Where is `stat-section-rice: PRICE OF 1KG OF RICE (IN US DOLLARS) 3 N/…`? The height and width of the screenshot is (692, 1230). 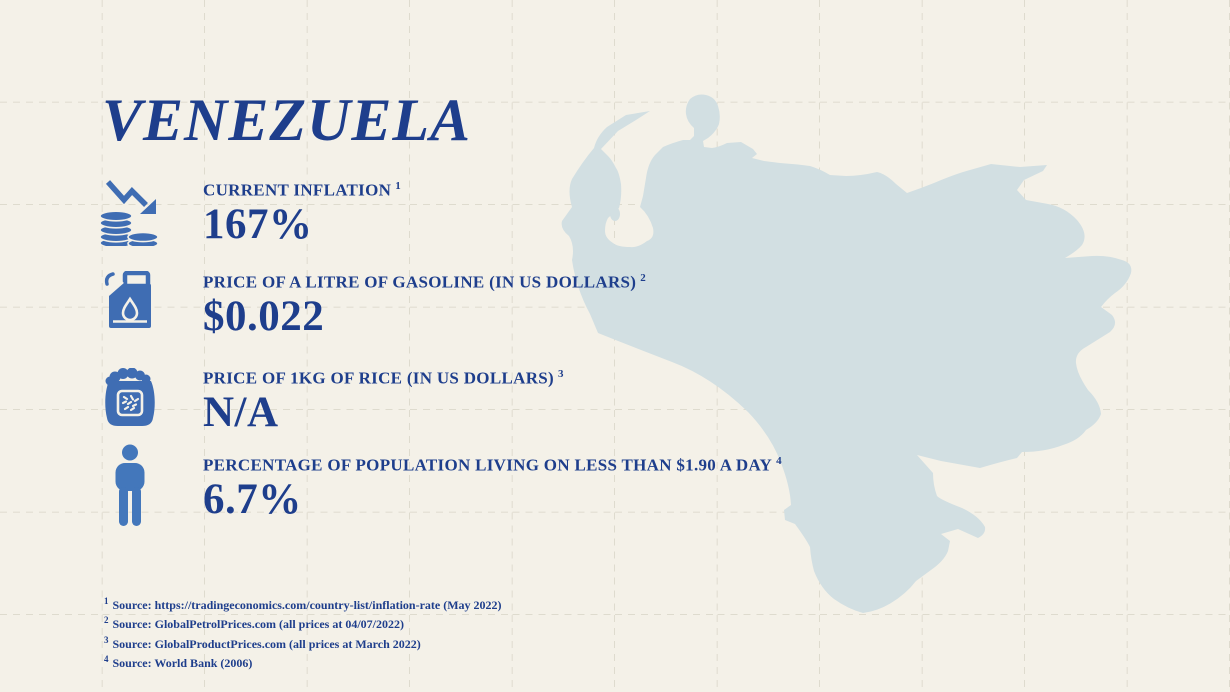 stat-section-rice: PRICE OF 1KG OF RICE (IN US DOLLARS) 3 N/… is located at coordinates (330, 399).